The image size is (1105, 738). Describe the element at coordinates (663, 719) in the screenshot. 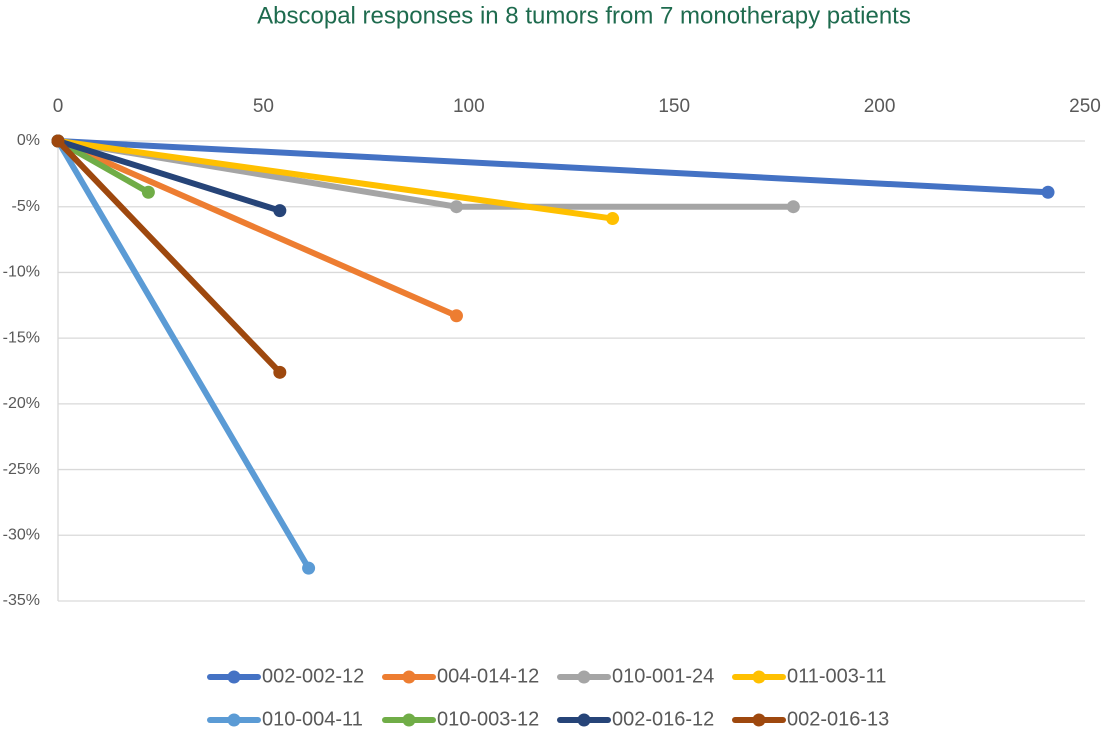

I see `legend-label: 002-016-12` at that location.